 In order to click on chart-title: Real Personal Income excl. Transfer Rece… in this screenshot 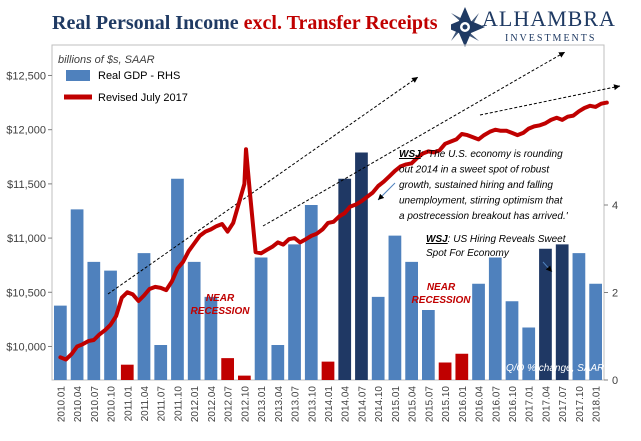, I will do `click(244, 23)`.